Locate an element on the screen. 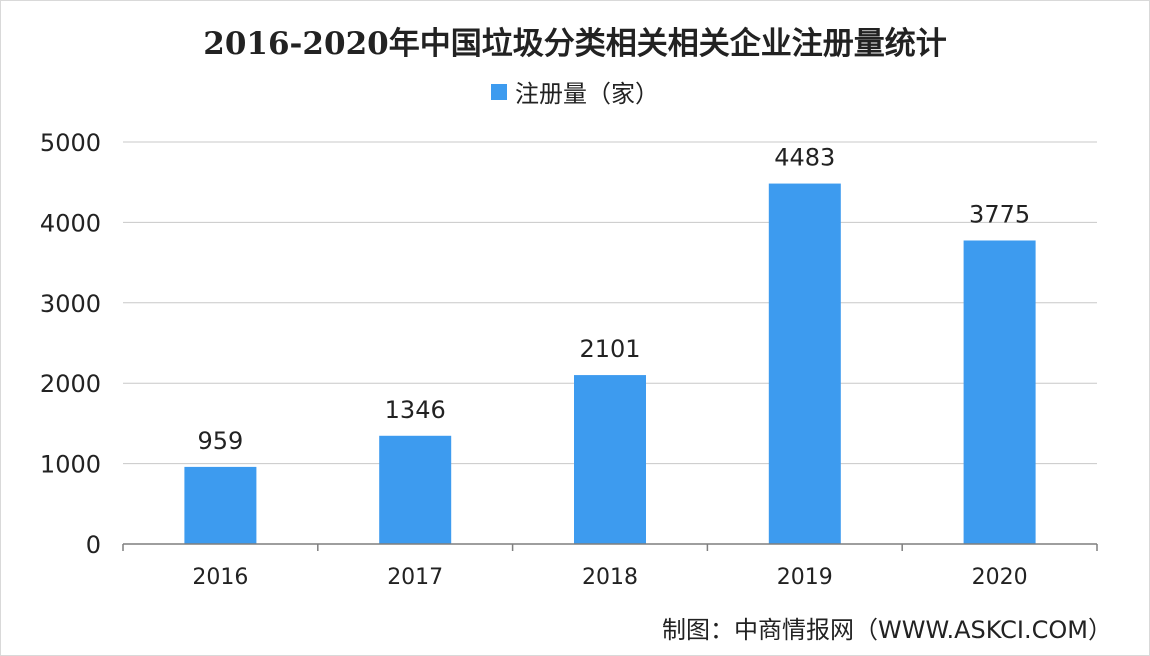 The width and height of the screenshot is (1150, 656). legend-label: 注册量（家） is located at coordinates (587, 94).